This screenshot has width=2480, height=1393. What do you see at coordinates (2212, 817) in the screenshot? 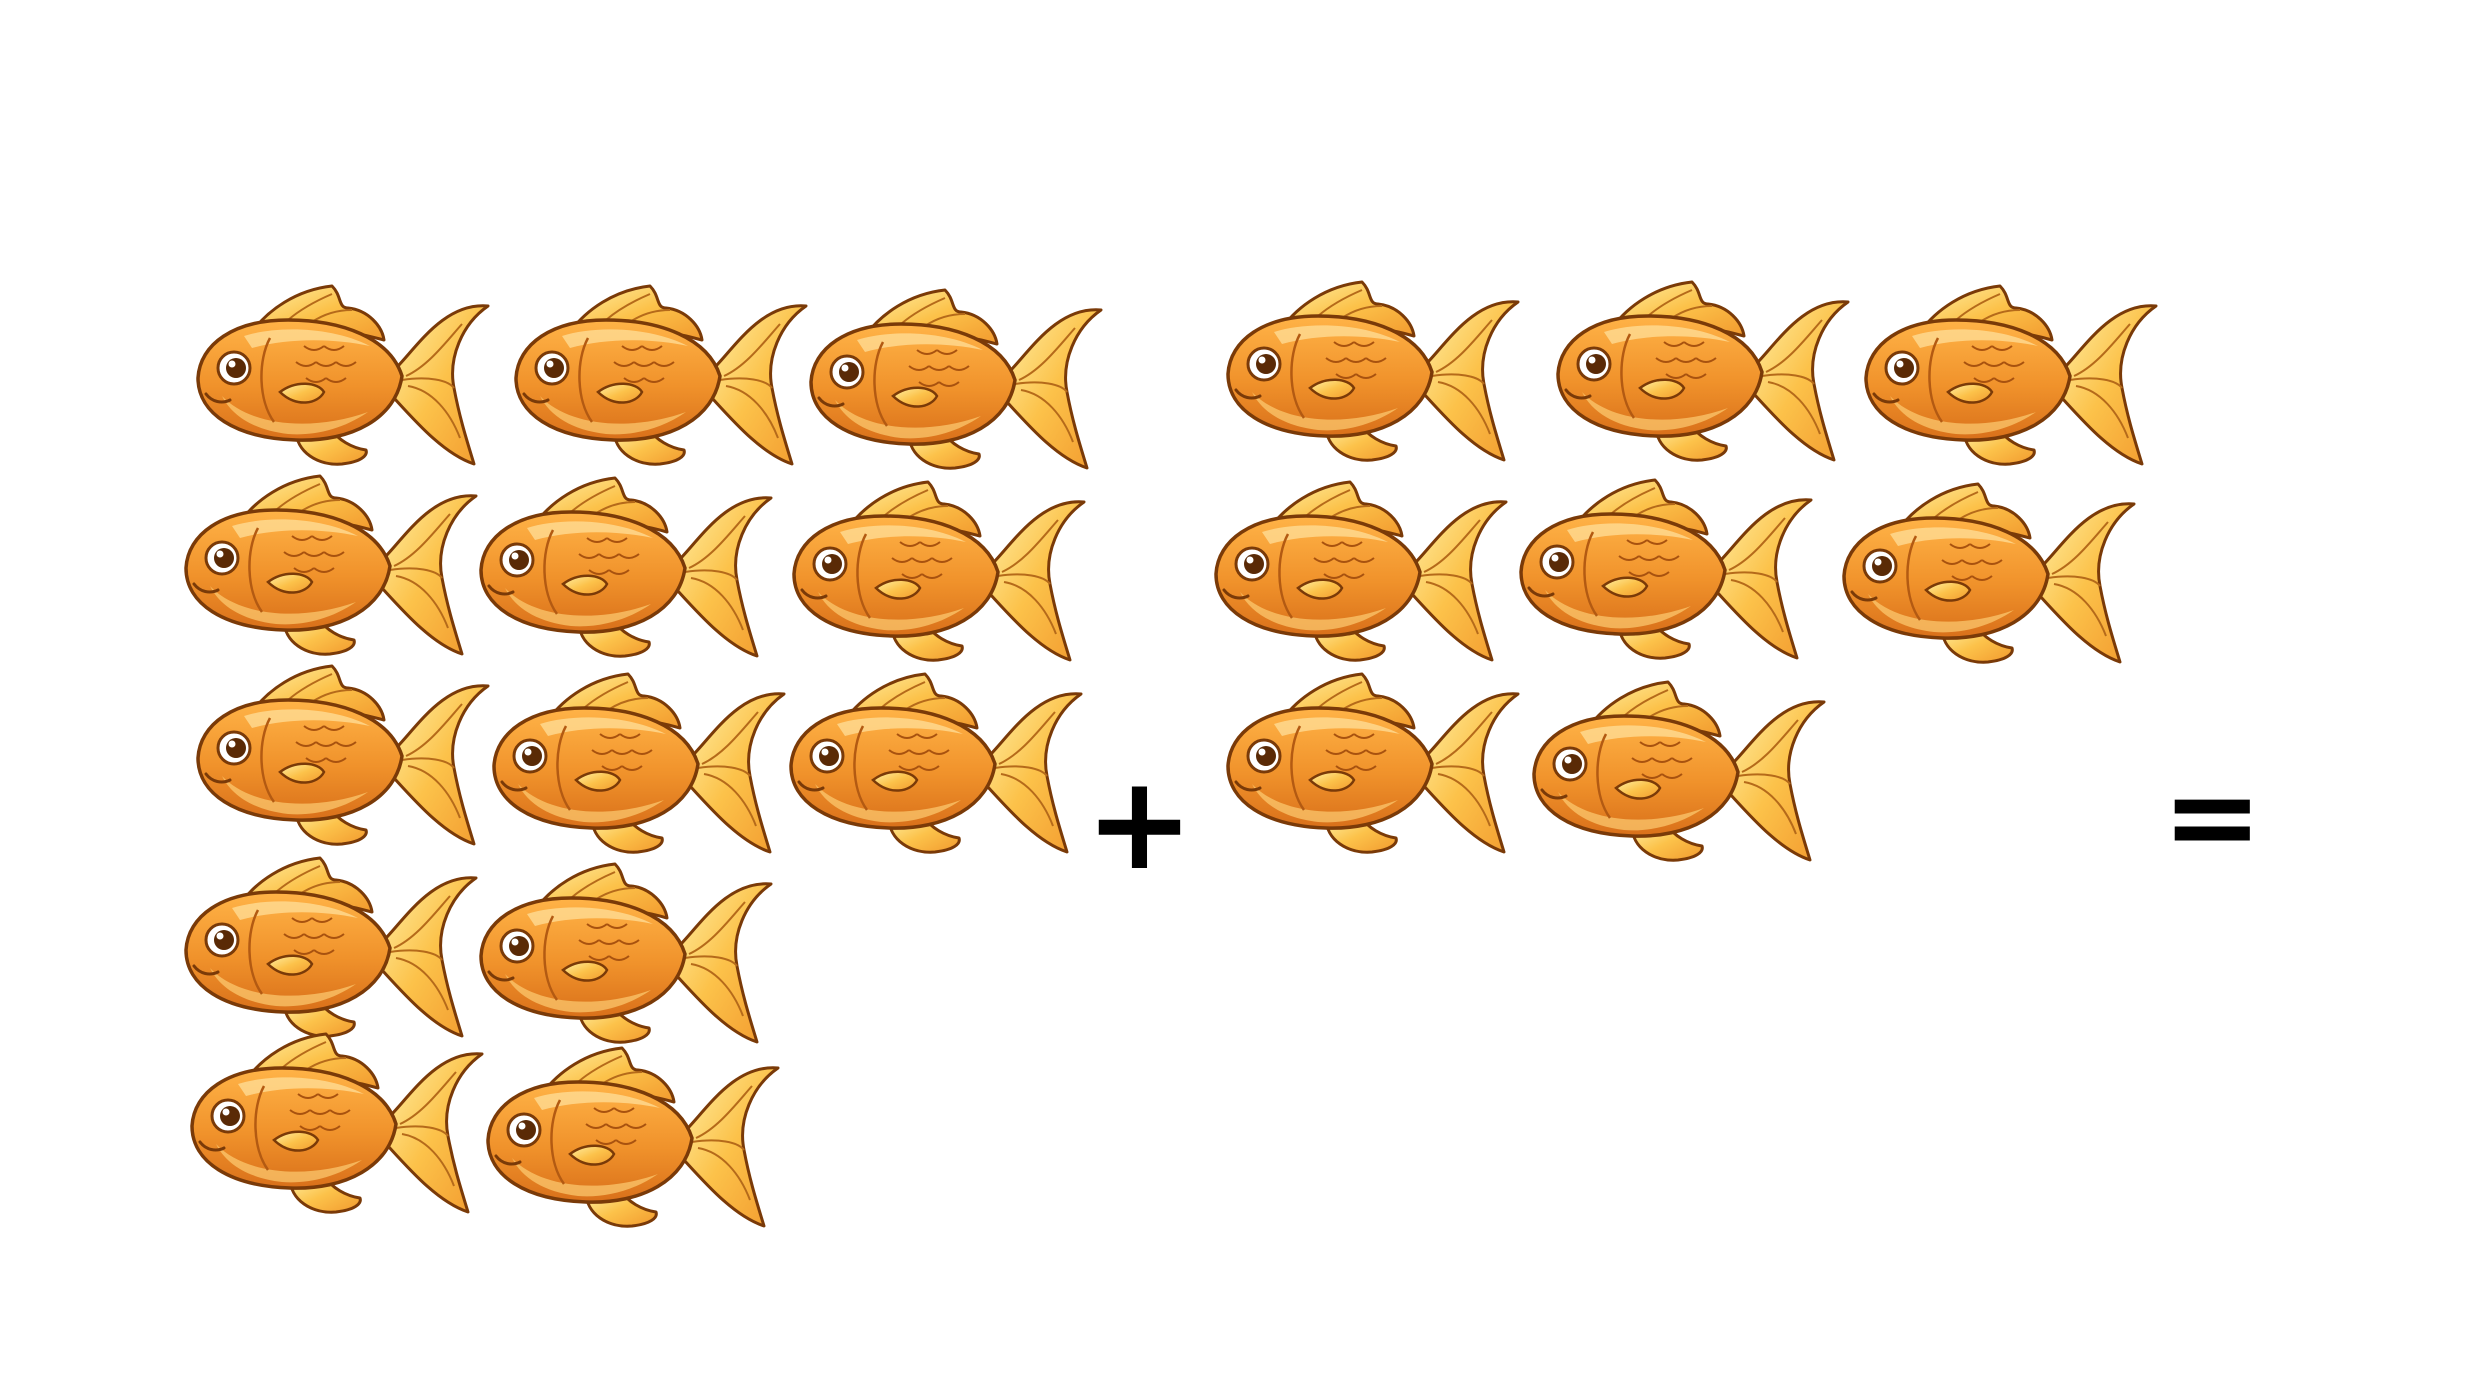
I see `equals-sign: =` at bounding box center [2212, 817].